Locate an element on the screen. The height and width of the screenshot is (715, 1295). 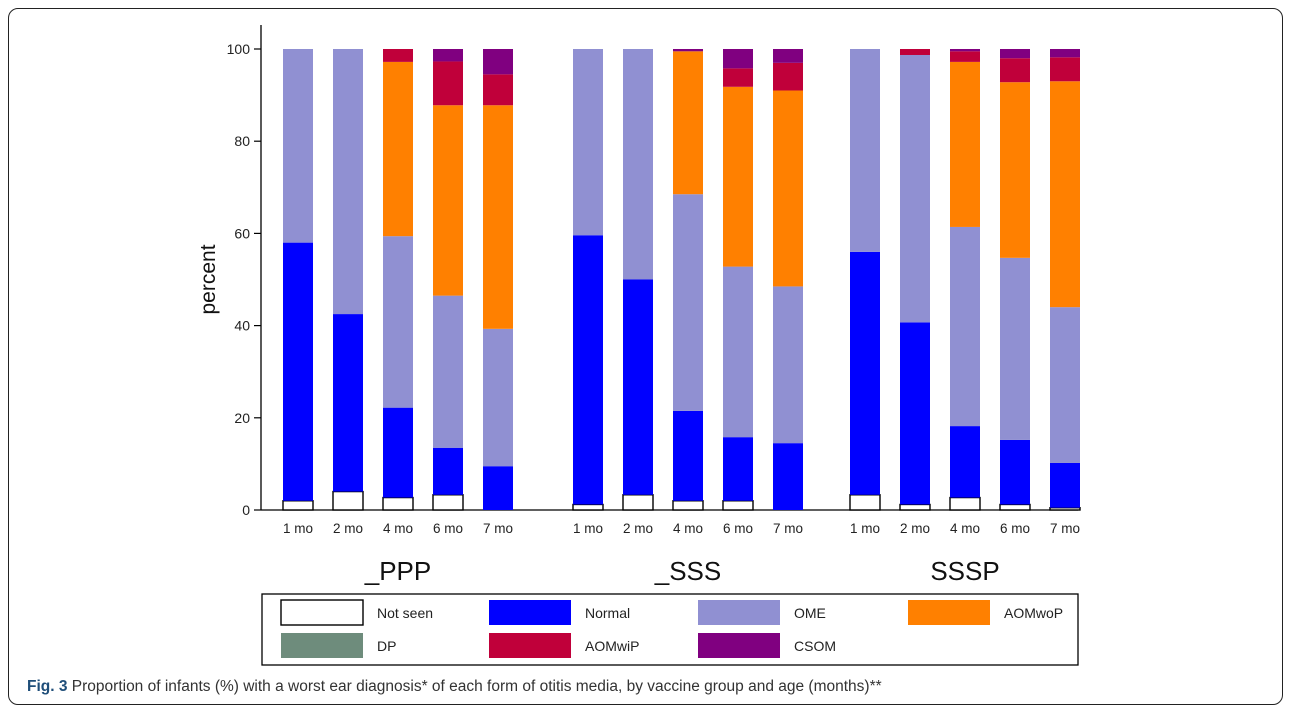
bar-sss-6mo-aomwip is located at coordinates (738, 77).